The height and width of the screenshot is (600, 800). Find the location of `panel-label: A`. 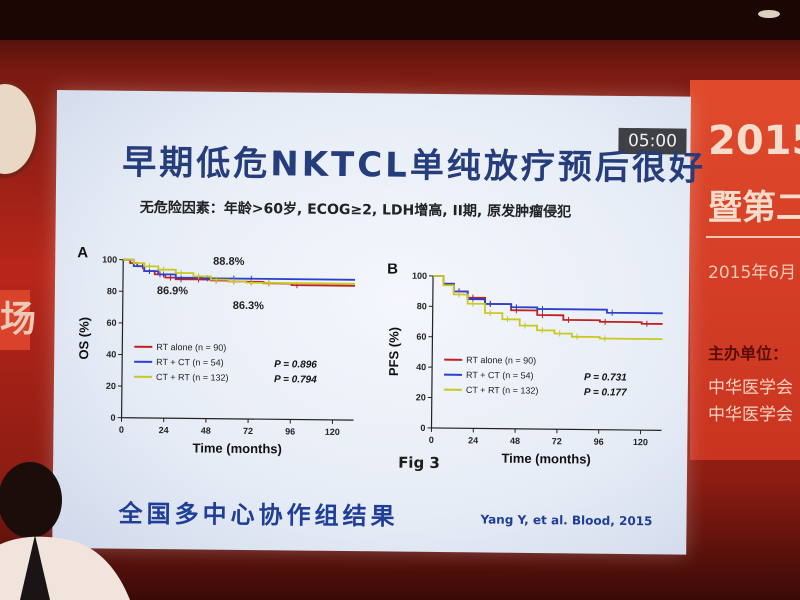

panel-label: A is located at coordinates (82, 253).